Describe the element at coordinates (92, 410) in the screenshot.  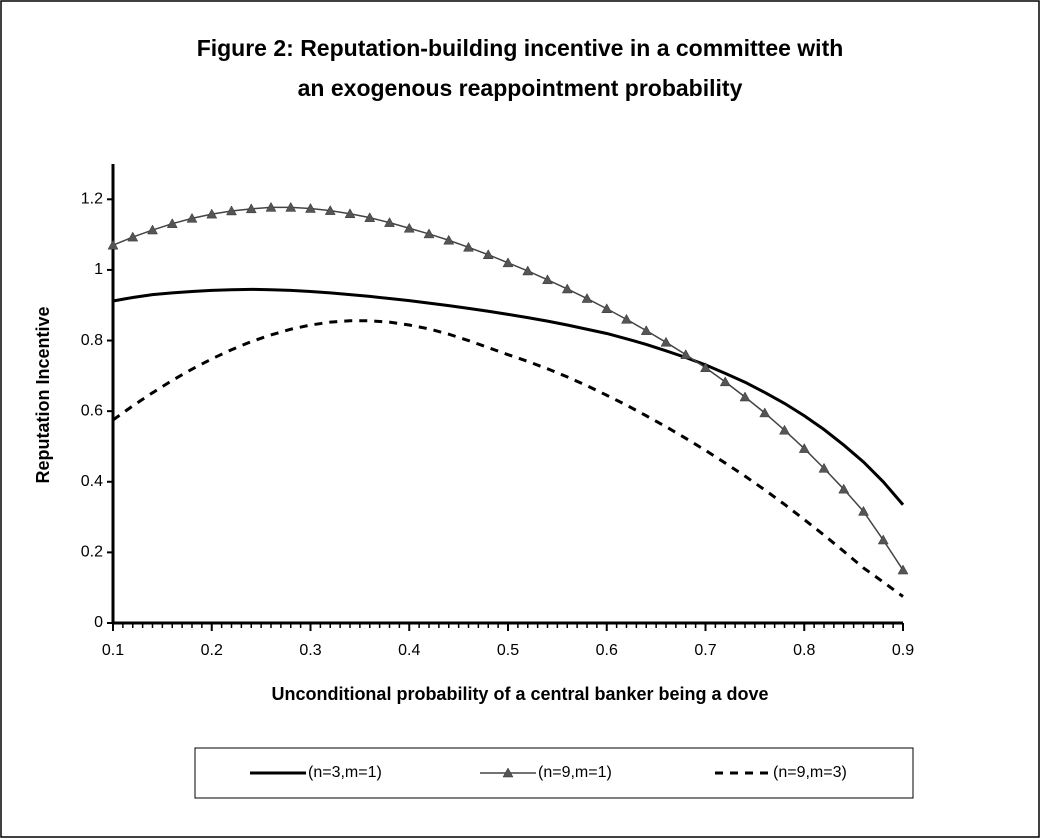
I see `y-tick-label: 0.6` at that location.